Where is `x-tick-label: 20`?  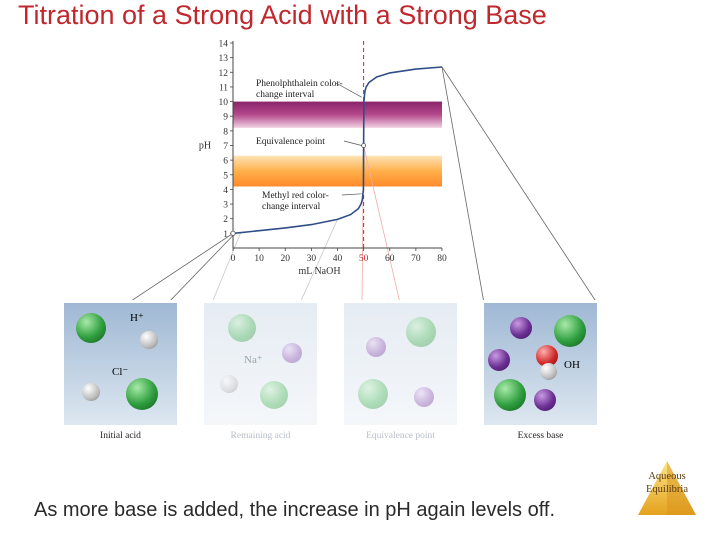 x-tick-label: 20 is located at coordinates (286, 259).